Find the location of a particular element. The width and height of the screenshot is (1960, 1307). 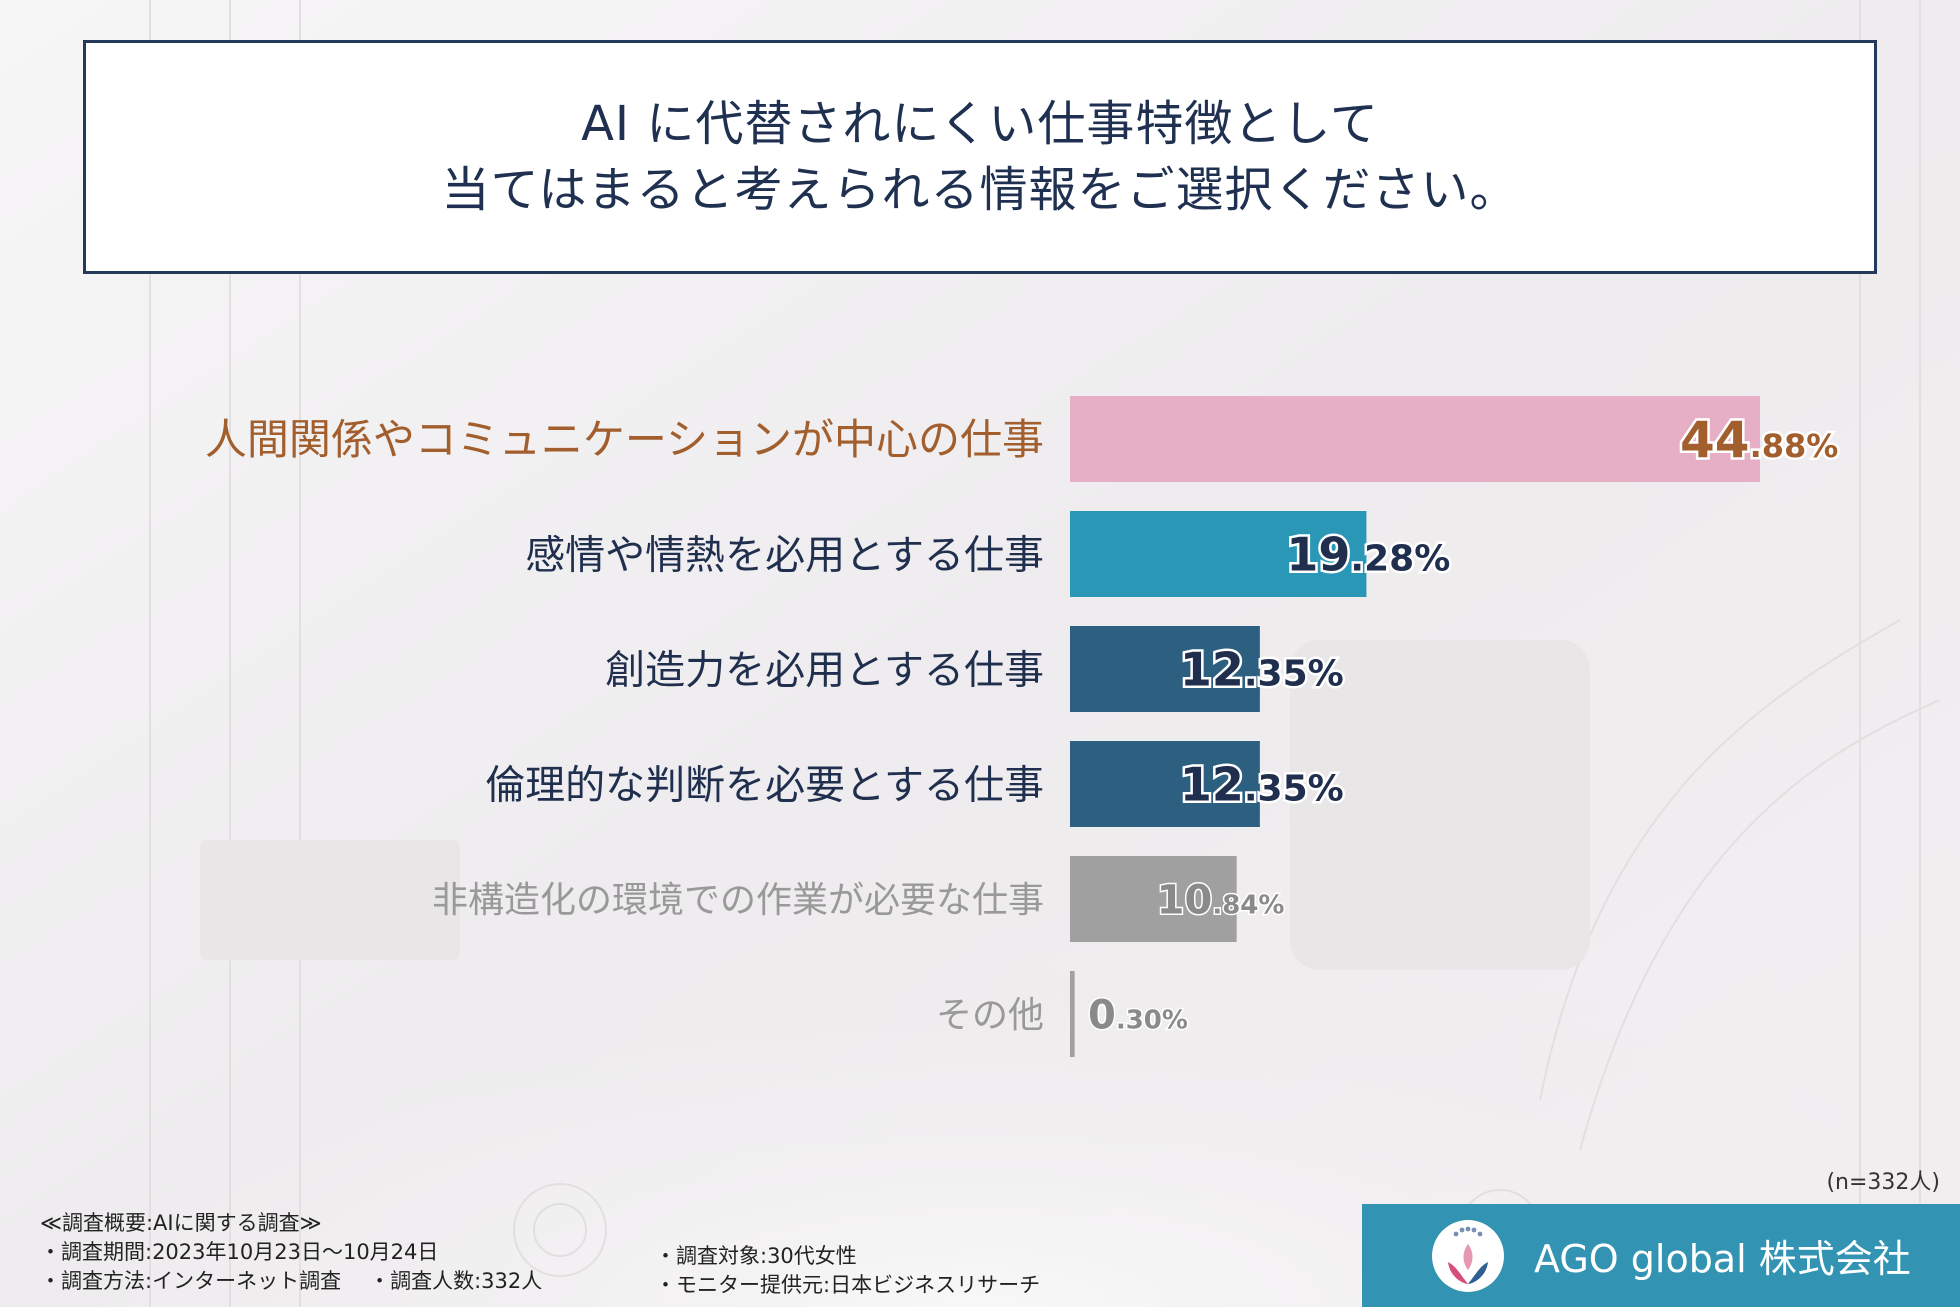

category-label-1: 人間関係やコミュニケーションが中心の仕事 is located at coordinates (624, 439).